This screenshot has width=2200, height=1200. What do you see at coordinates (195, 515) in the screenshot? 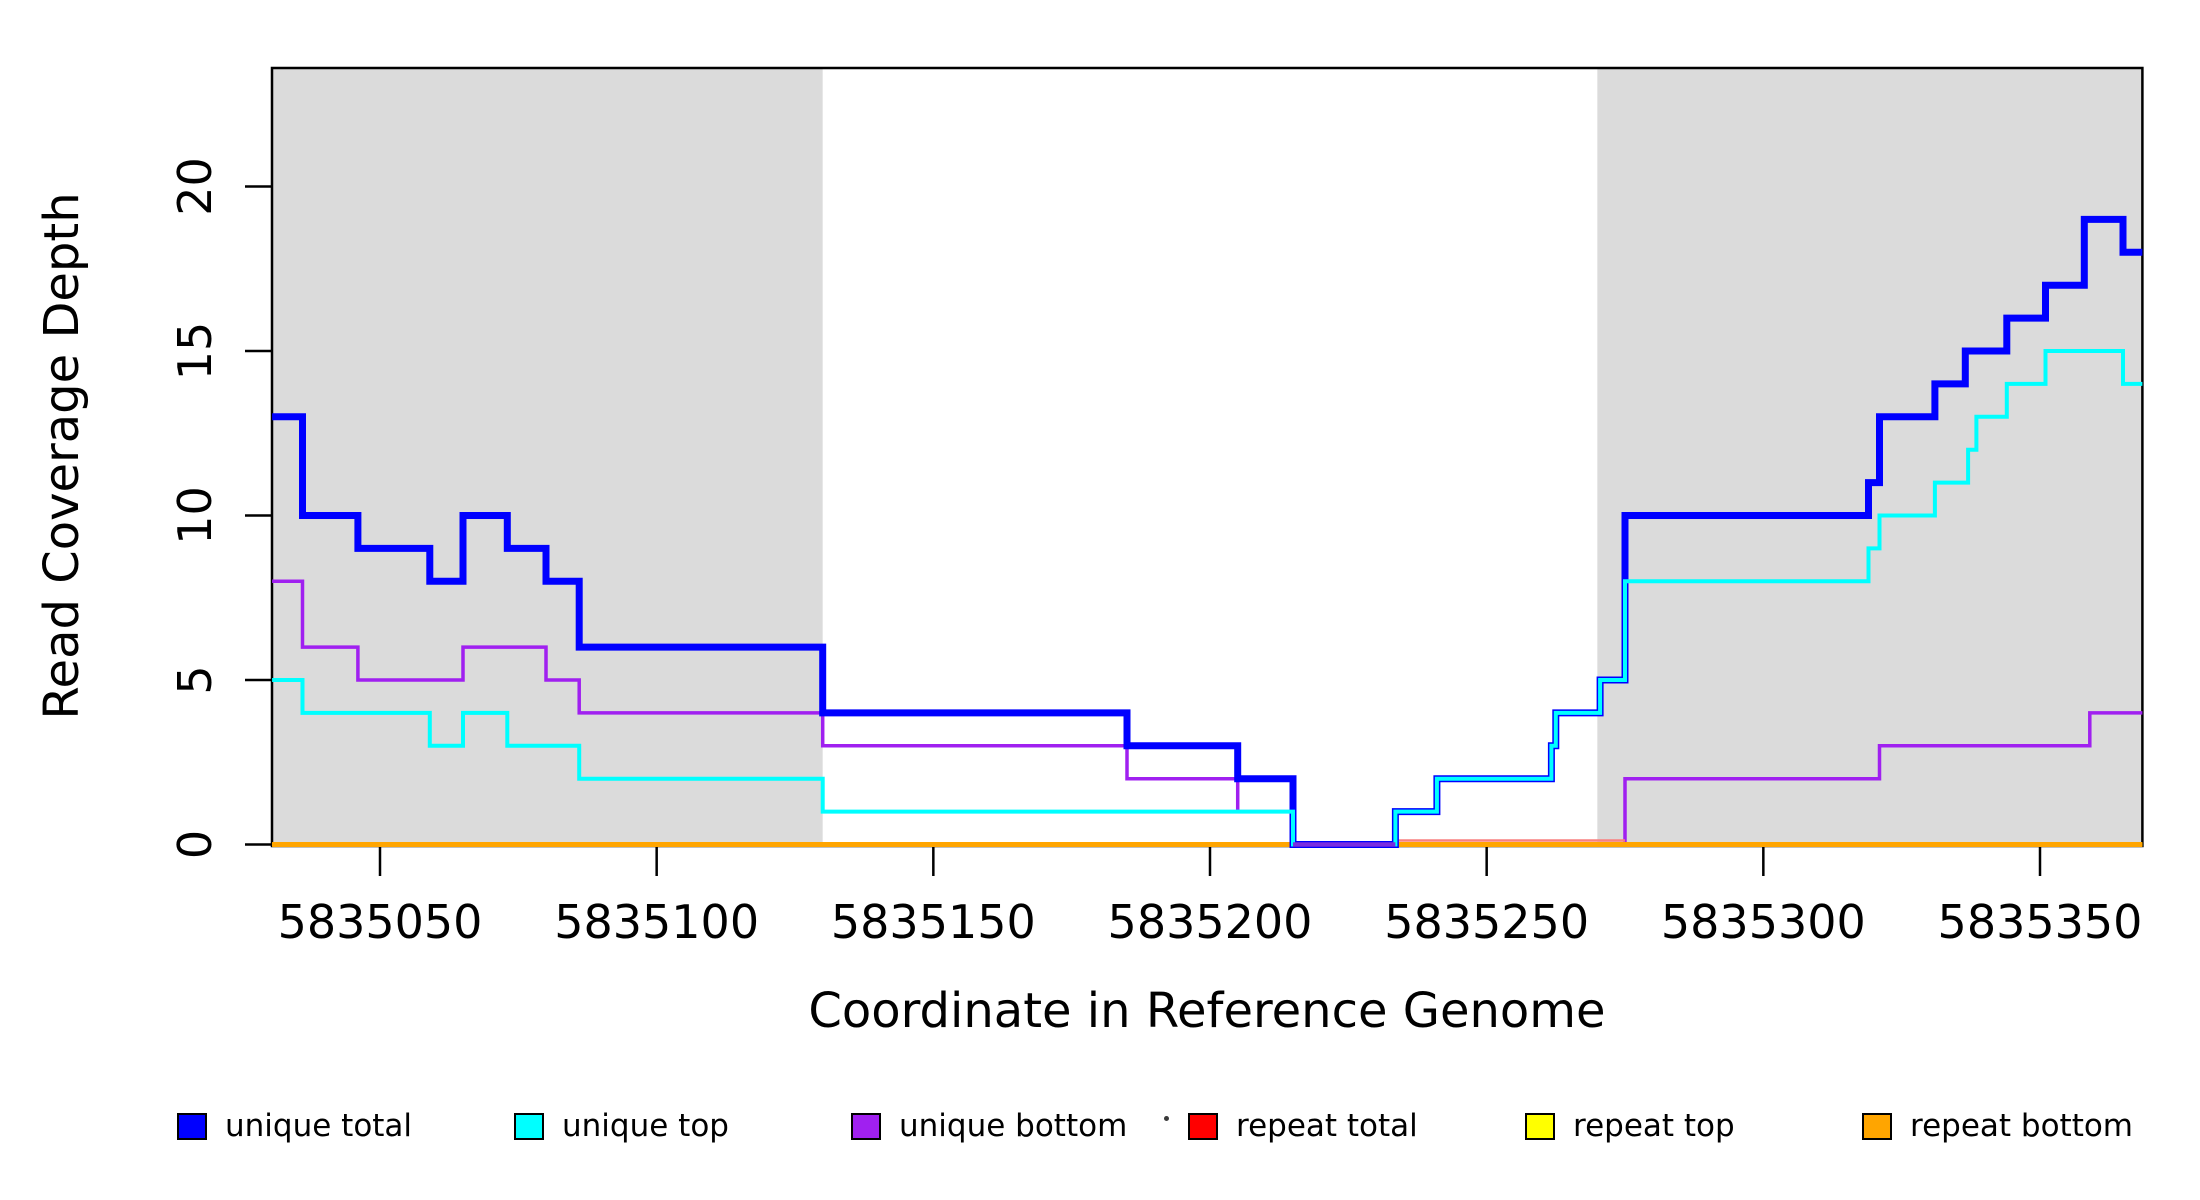
I see `y-tick-label: 10` at bounding box center [195, 515].